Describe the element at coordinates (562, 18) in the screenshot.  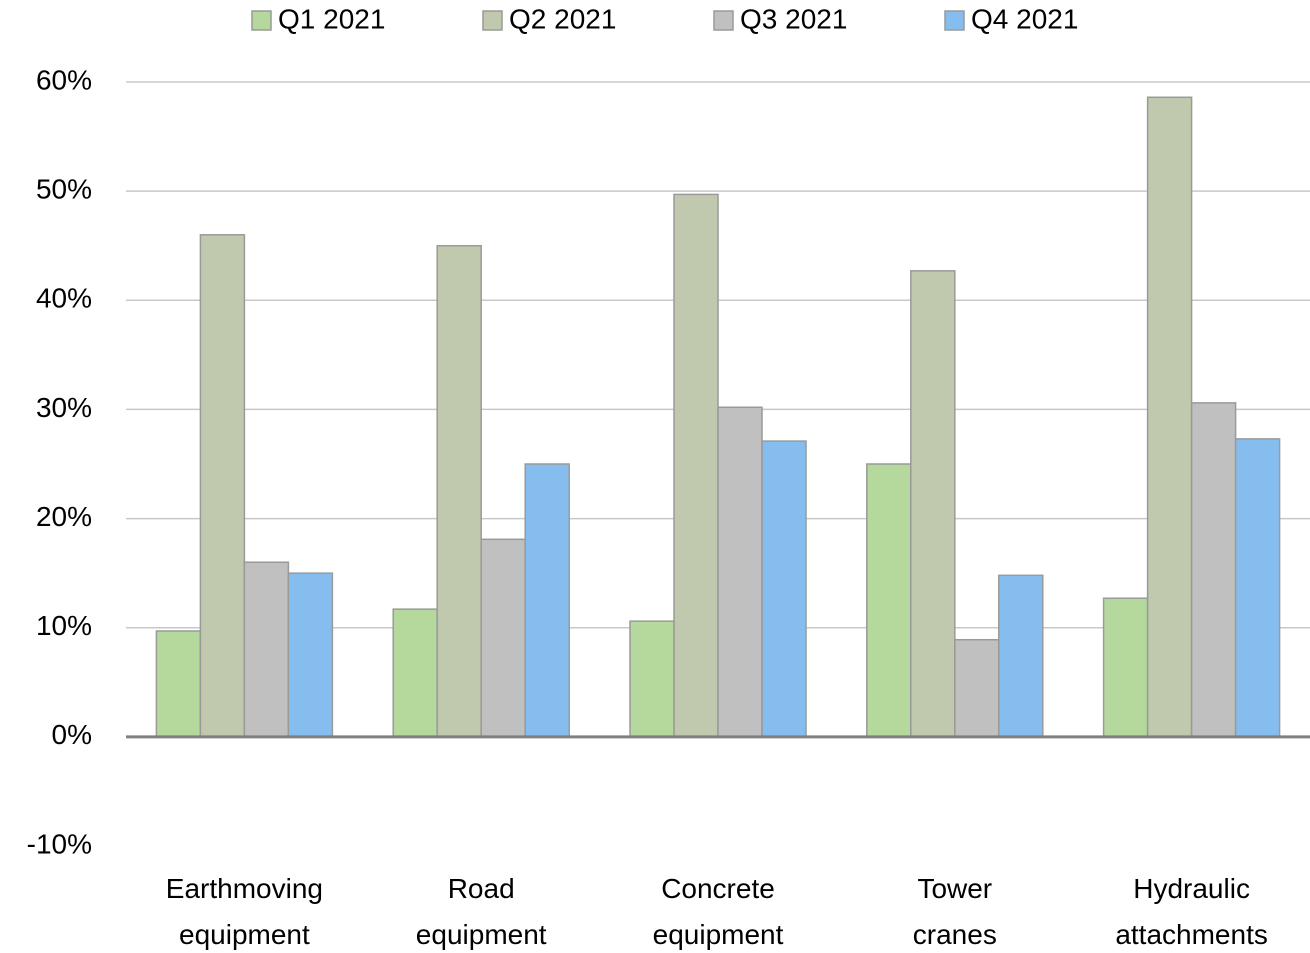
I see `legend-label: Q2 2021` at that location.